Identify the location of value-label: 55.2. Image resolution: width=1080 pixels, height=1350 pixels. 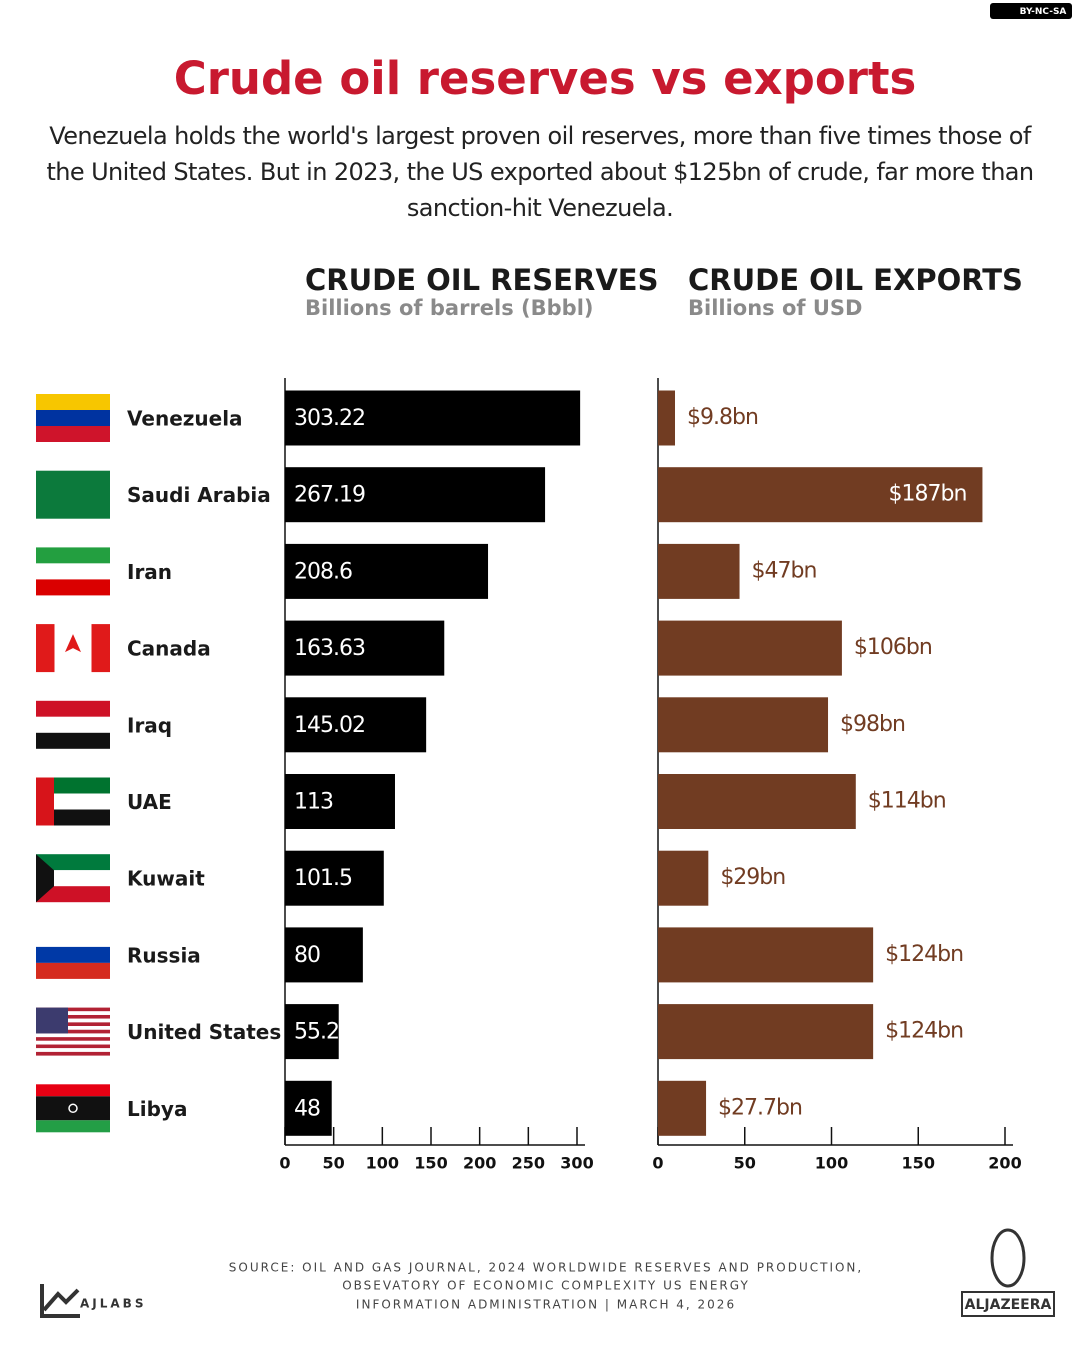
(316, 1032).